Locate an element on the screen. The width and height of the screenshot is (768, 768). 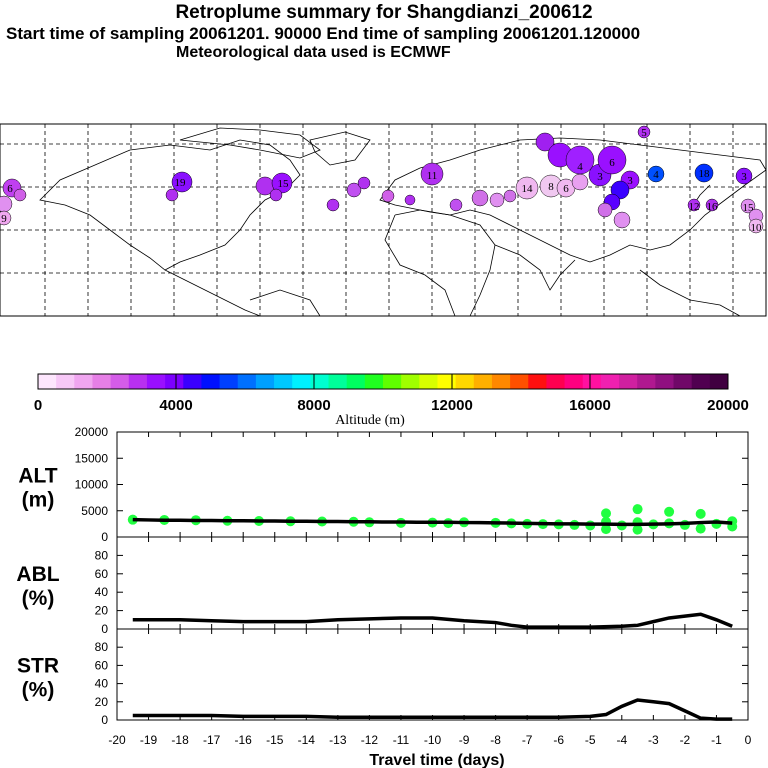
eurasia is located at coordinates (573, 200).